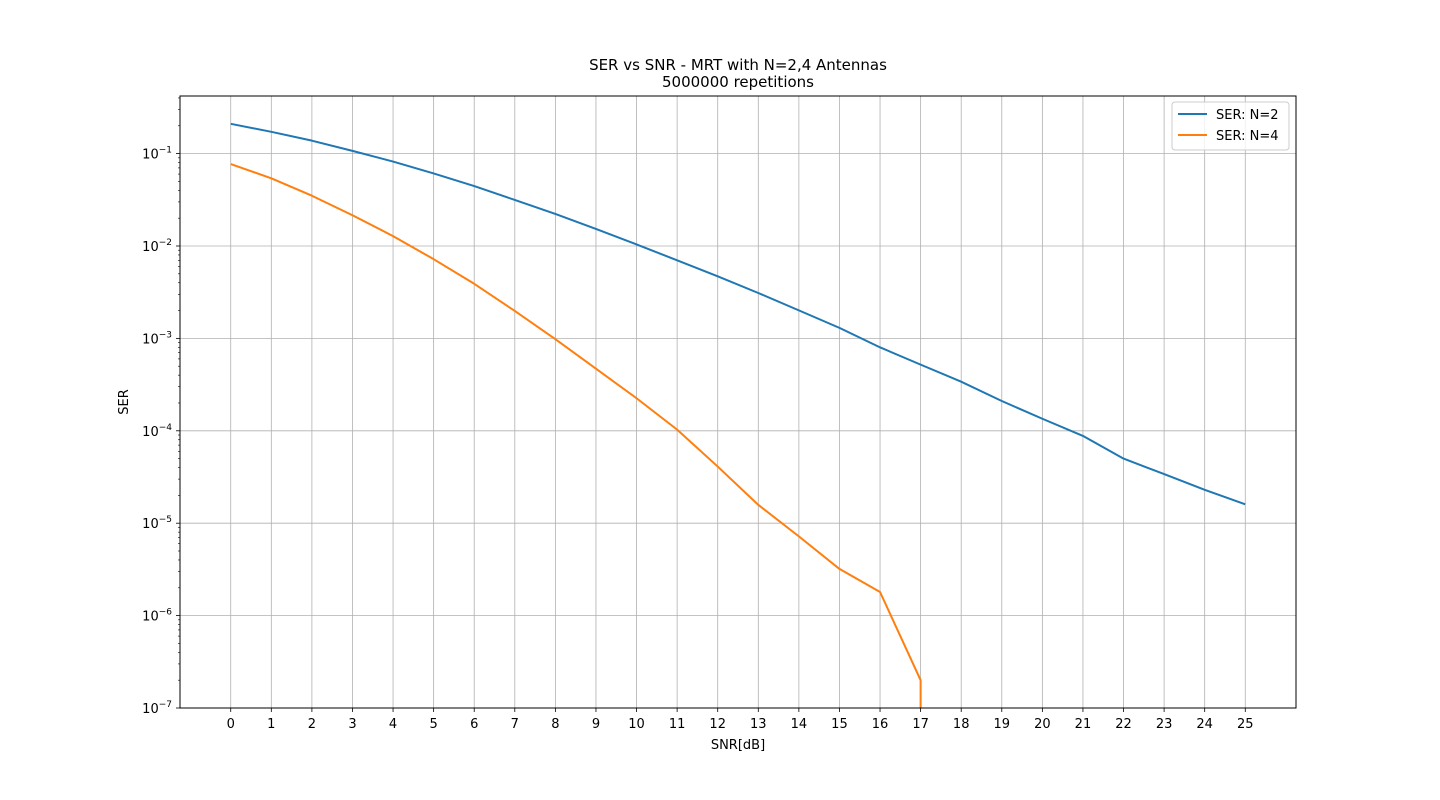 Image resolution: width=1440 pixels, height=800 pixels. Describe the element at coordinates (515, 724) in the screenshot. I see `x-tick-label: 7` at that location.